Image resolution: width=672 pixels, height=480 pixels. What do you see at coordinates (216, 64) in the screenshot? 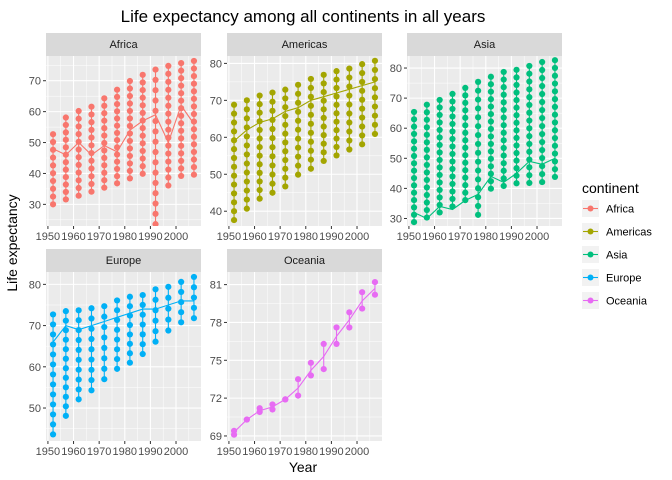
I see `y-tick-label: 80` at bounding box center [216, 64].